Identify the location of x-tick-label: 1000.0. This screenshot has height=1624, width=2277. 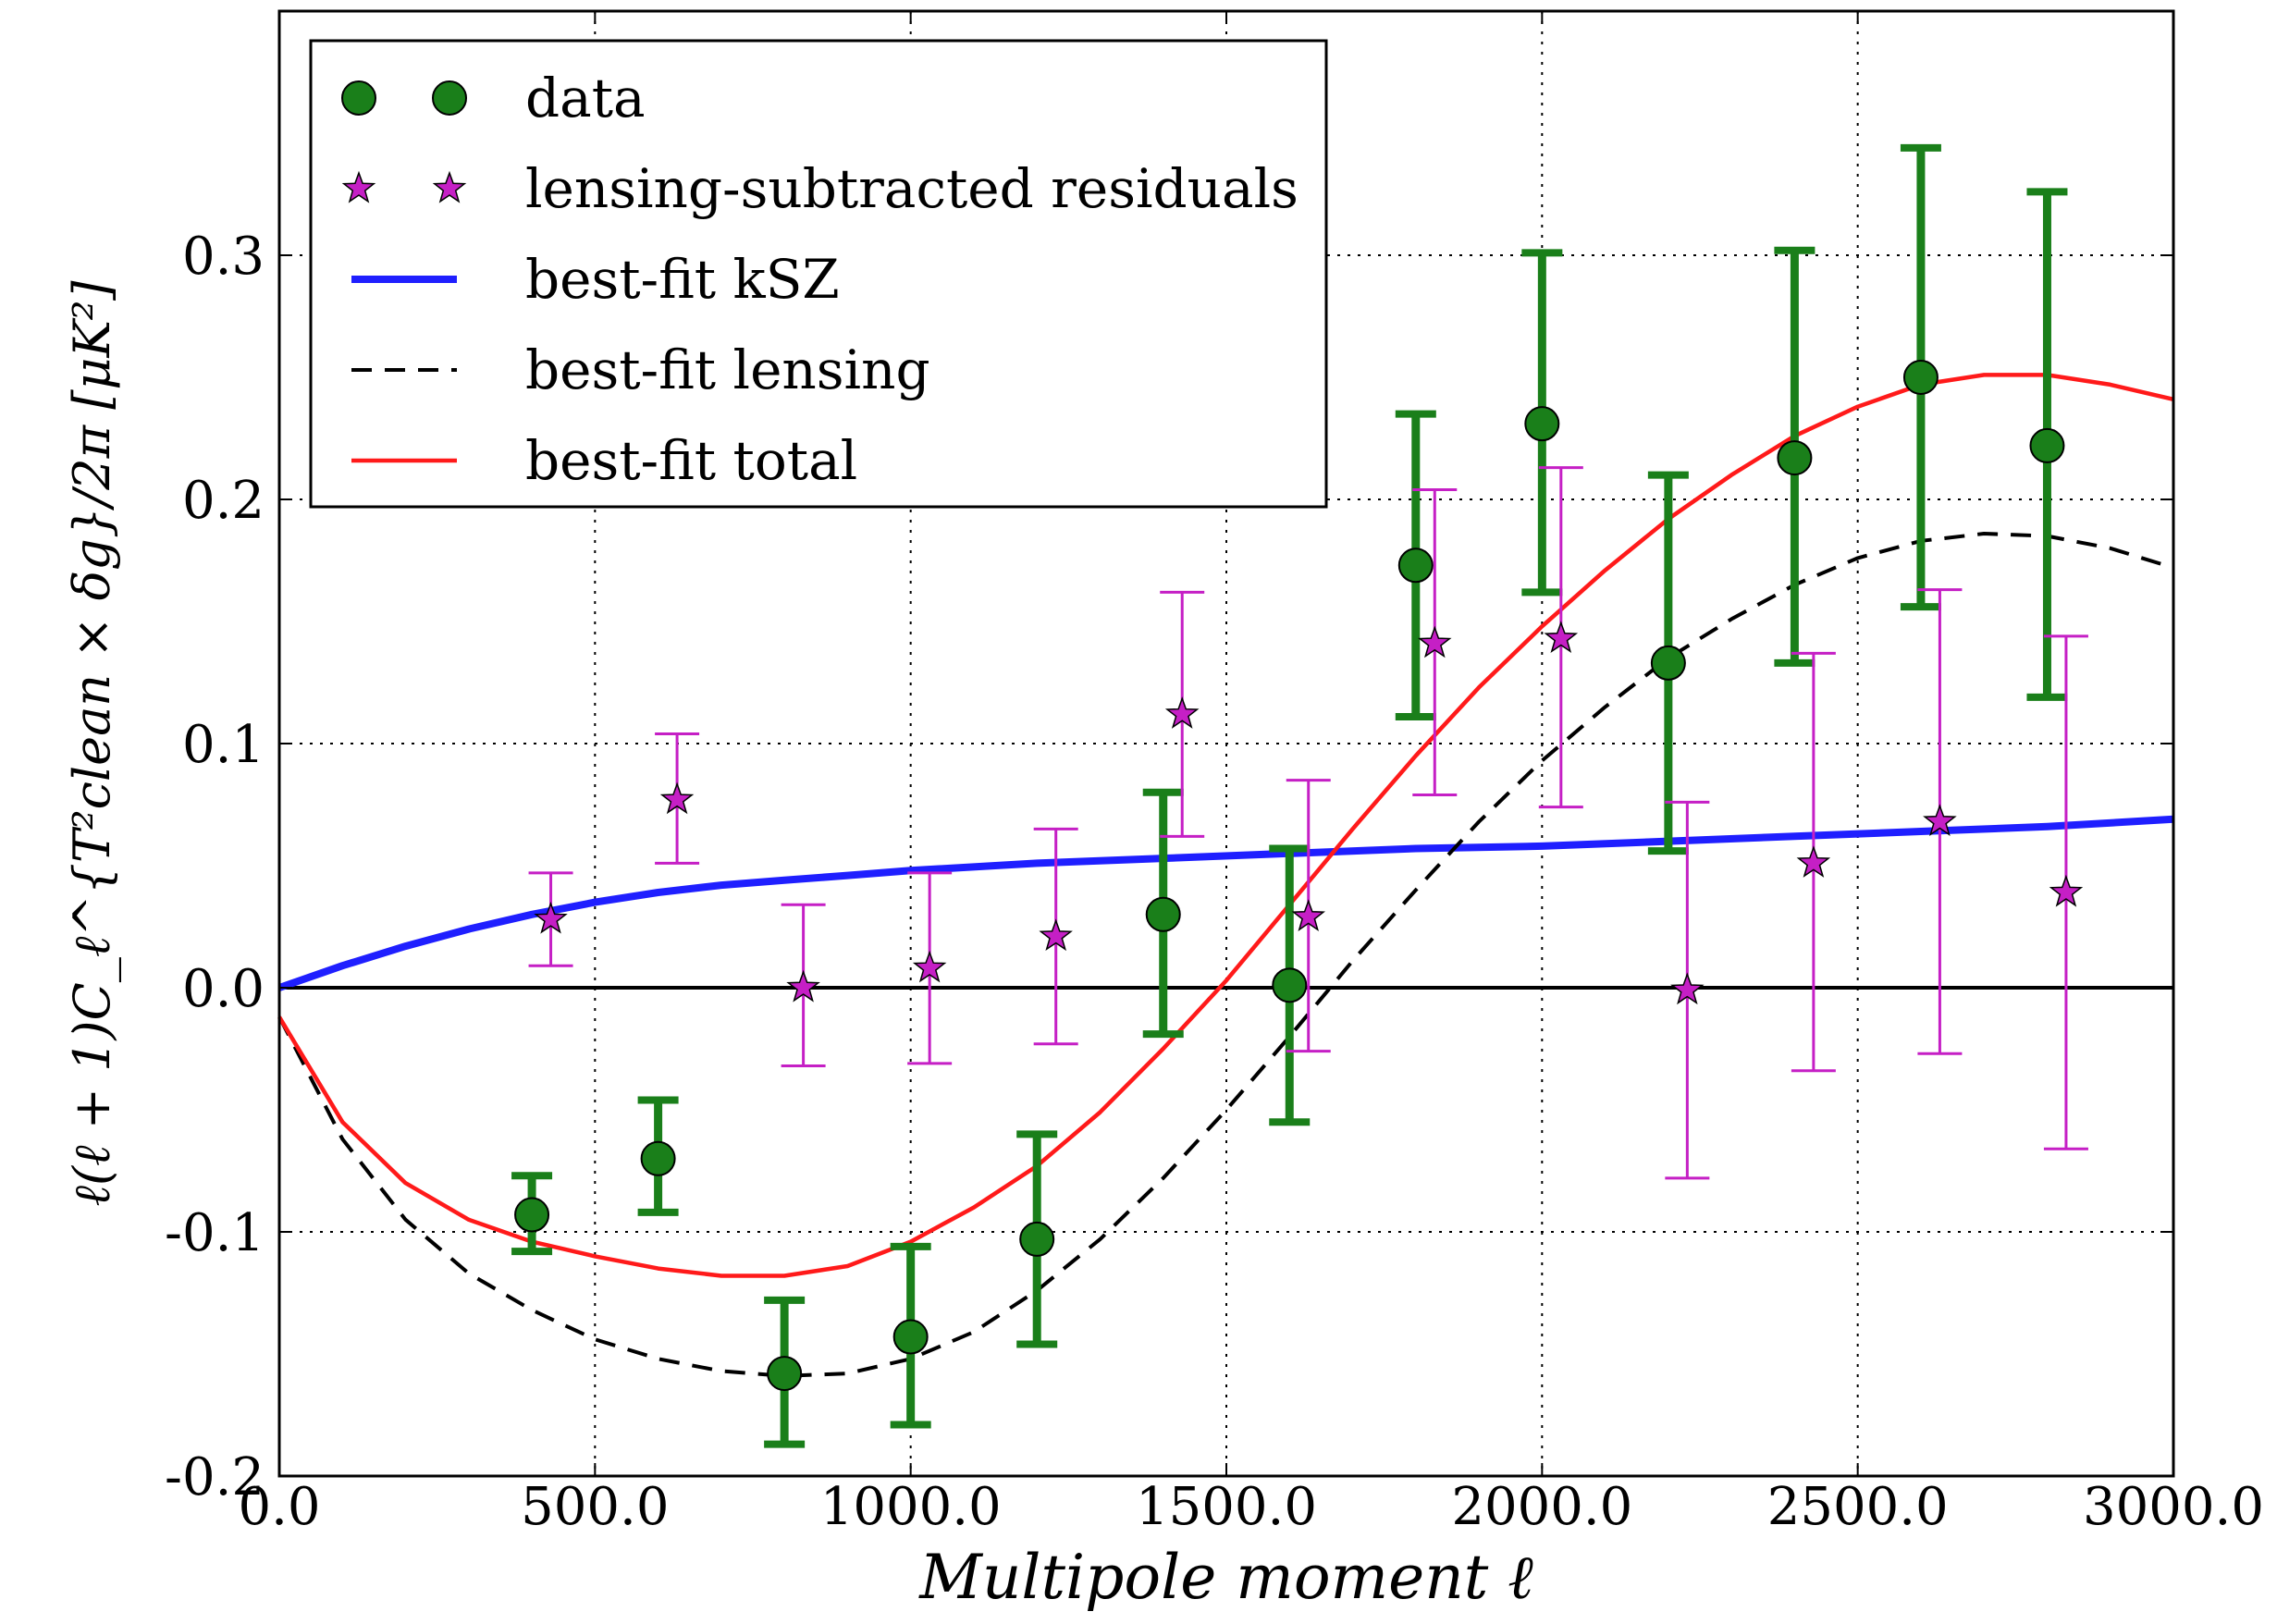
(911, 1507).